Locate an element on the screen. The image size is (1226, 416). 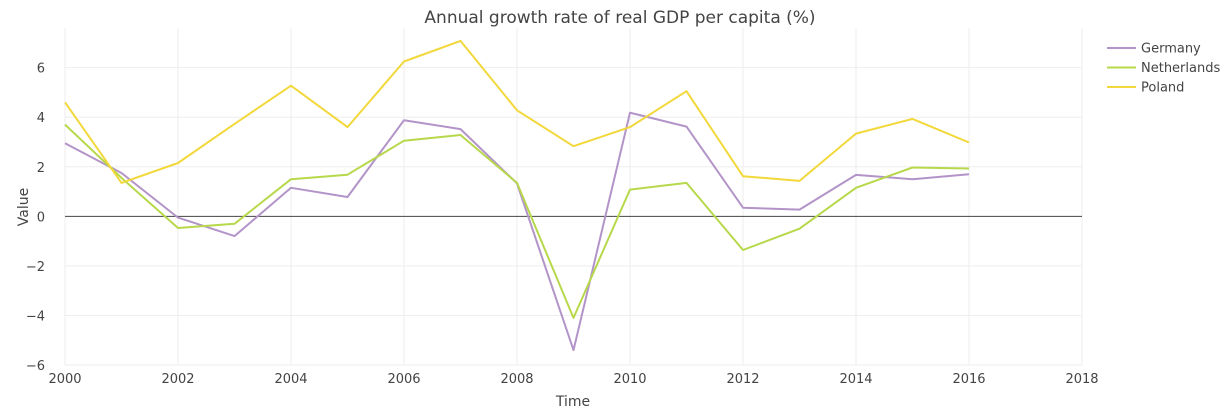
y-tick-label: −2 is located at coordinates (35, 267).